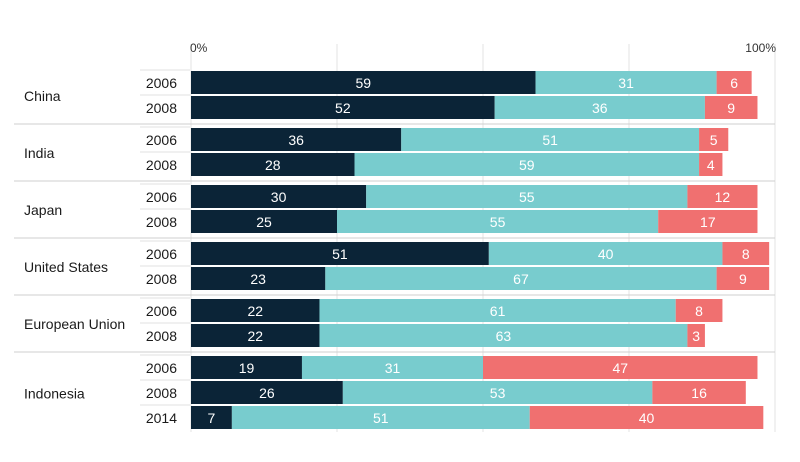 The width and height of the screenshot is (800, 462). I want to click on row-year-label: 2014, so click(161, 418).